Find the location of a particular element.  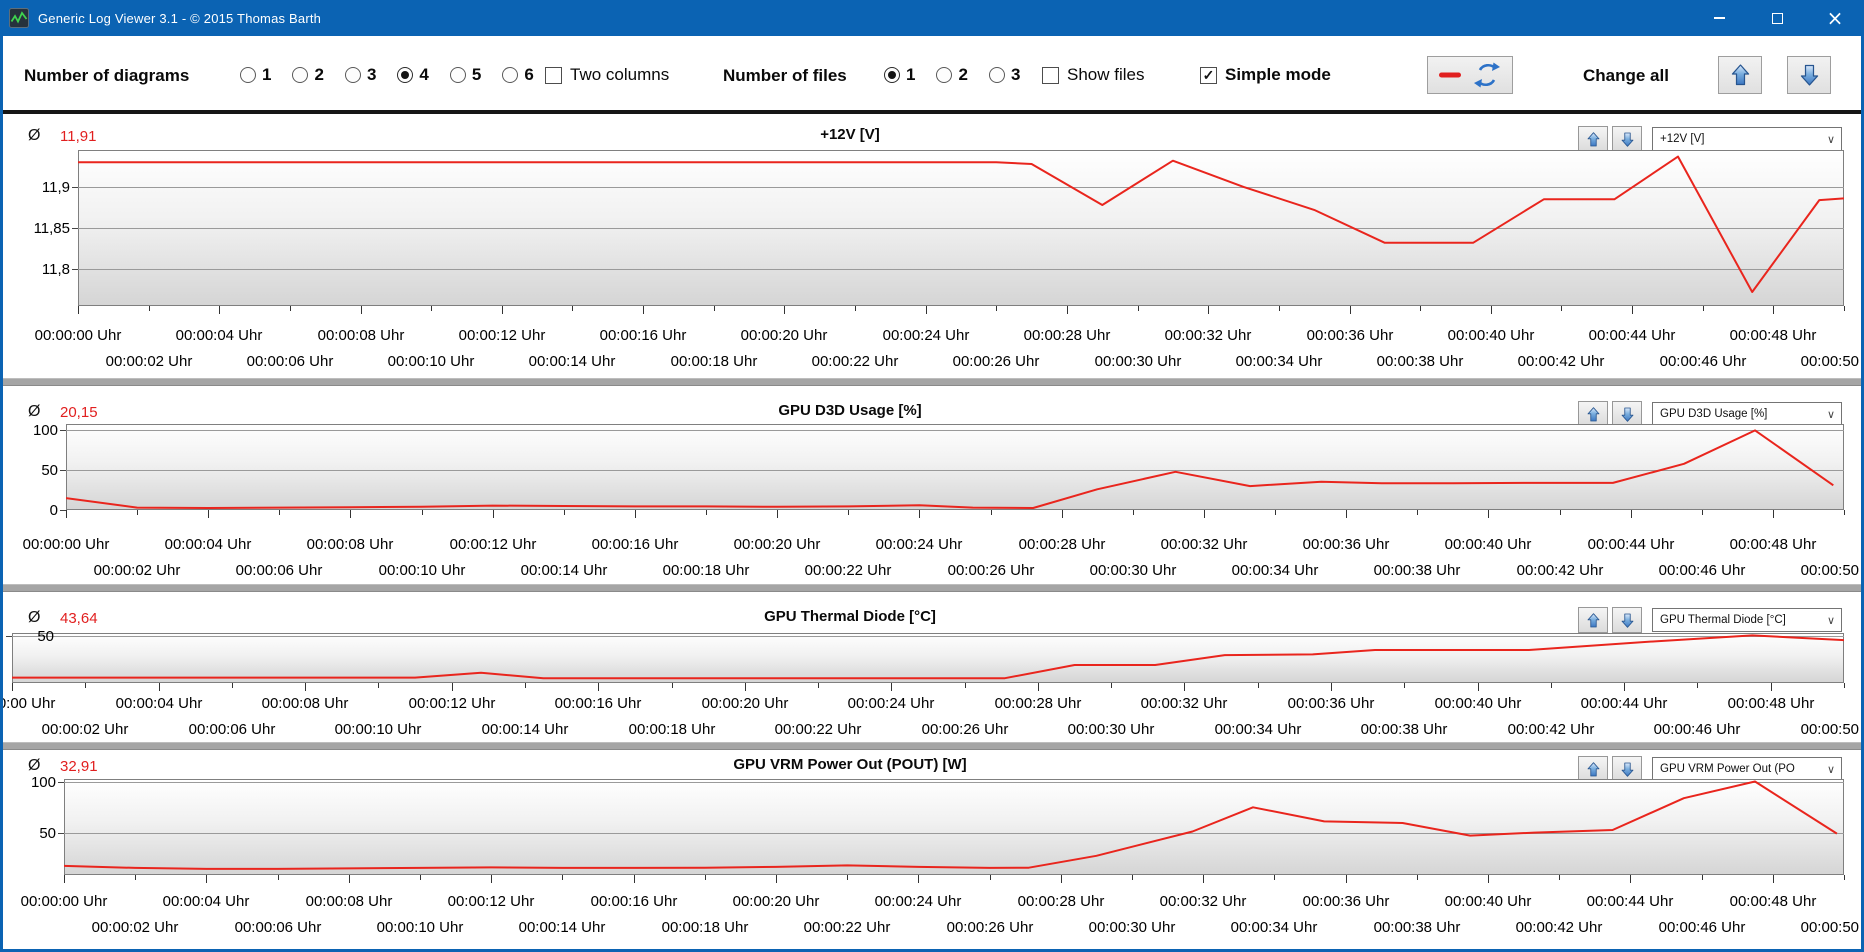

close-icon: × is located at coordinates (1835, 18).